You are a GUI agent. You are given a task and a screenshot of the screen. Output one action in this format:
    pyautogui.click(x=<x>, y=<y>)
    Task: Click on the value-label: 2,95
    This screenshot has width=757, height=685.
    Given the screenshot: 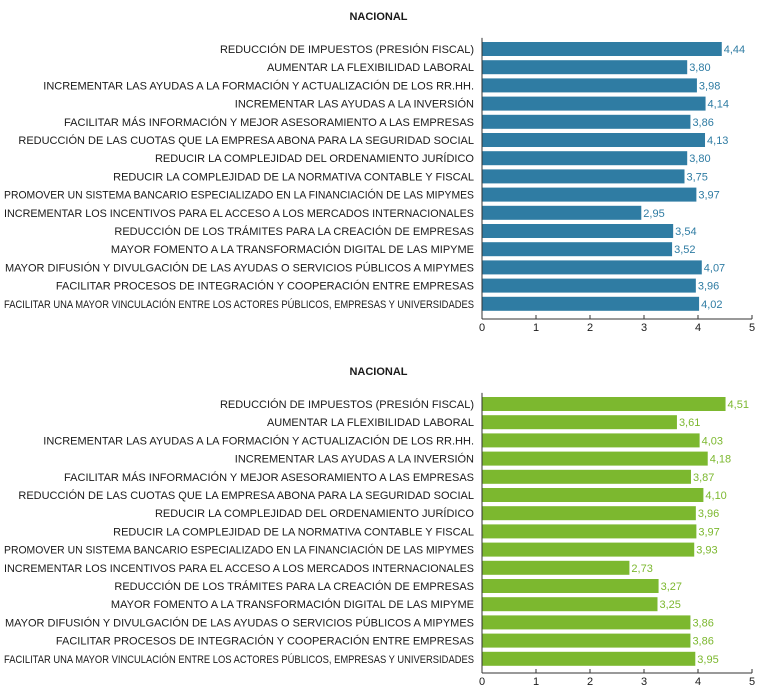 What is the action you would take?
    pyautogui.click(x=653, y=214)
    